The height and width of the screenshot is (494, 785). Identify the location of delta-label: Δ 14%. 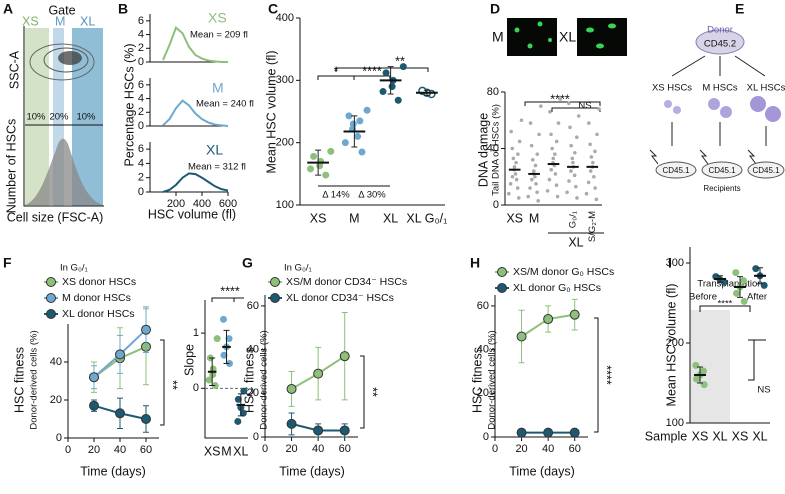
(336, 195).